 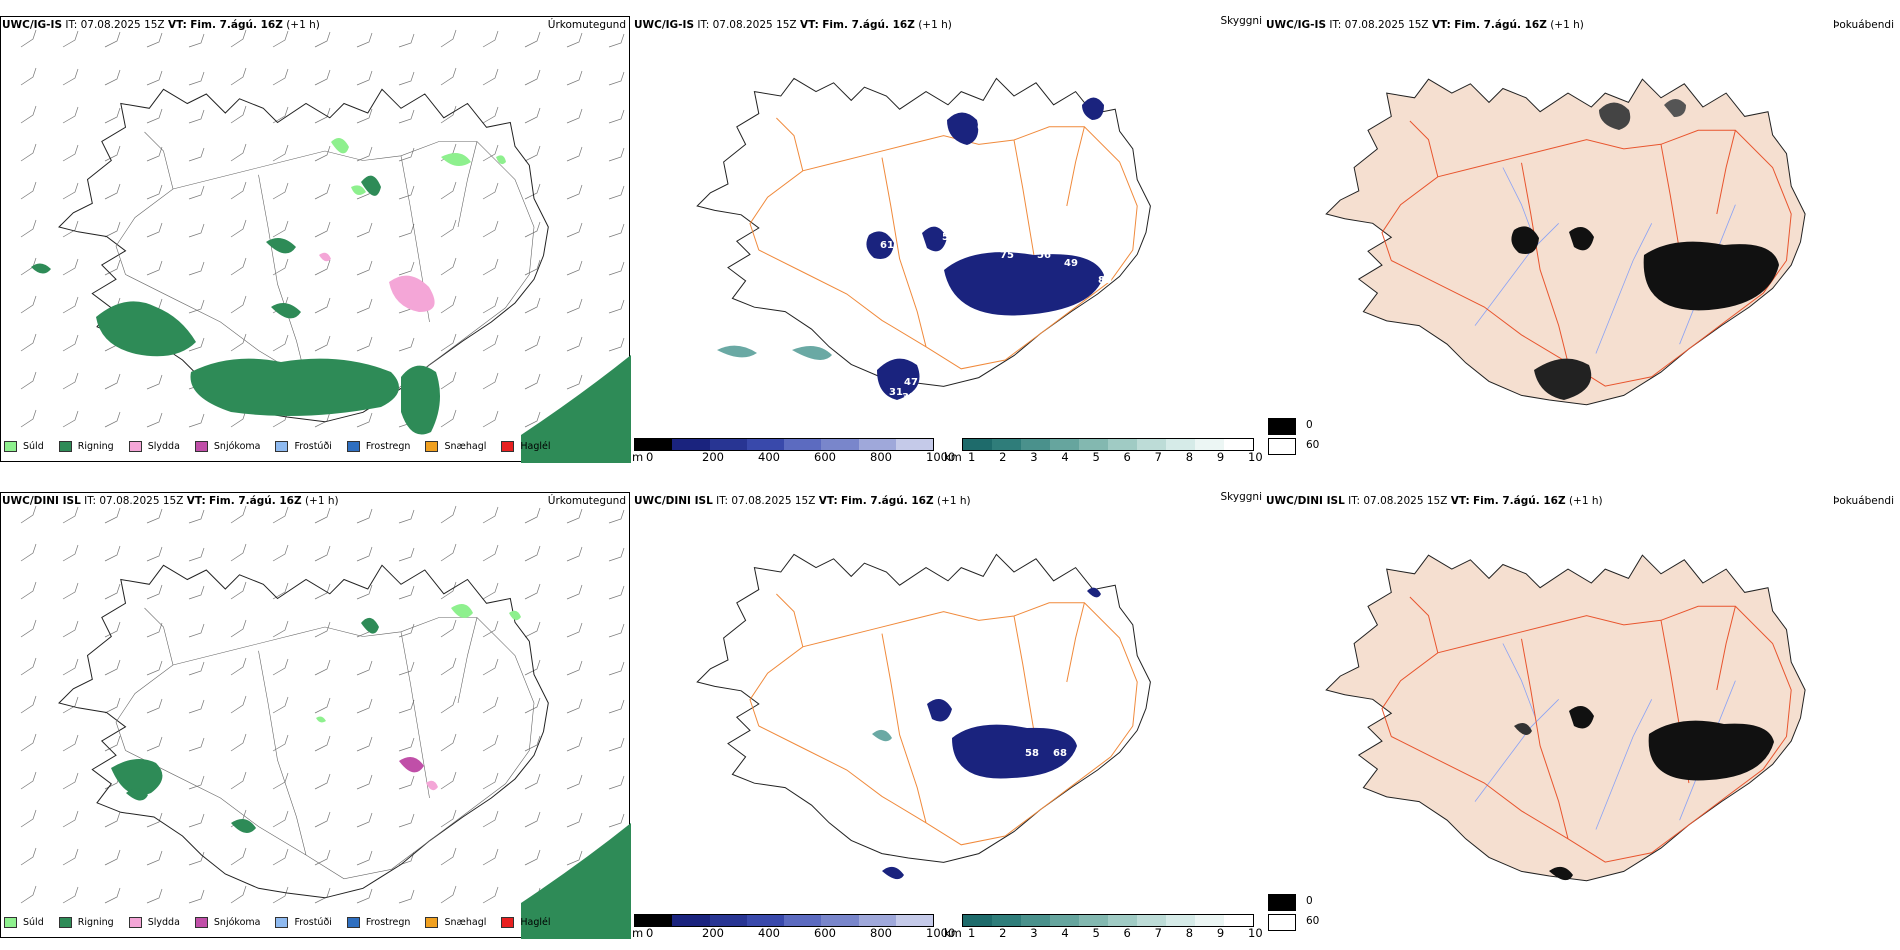 I want to click on rain-areas, so click(x=371, y=778).